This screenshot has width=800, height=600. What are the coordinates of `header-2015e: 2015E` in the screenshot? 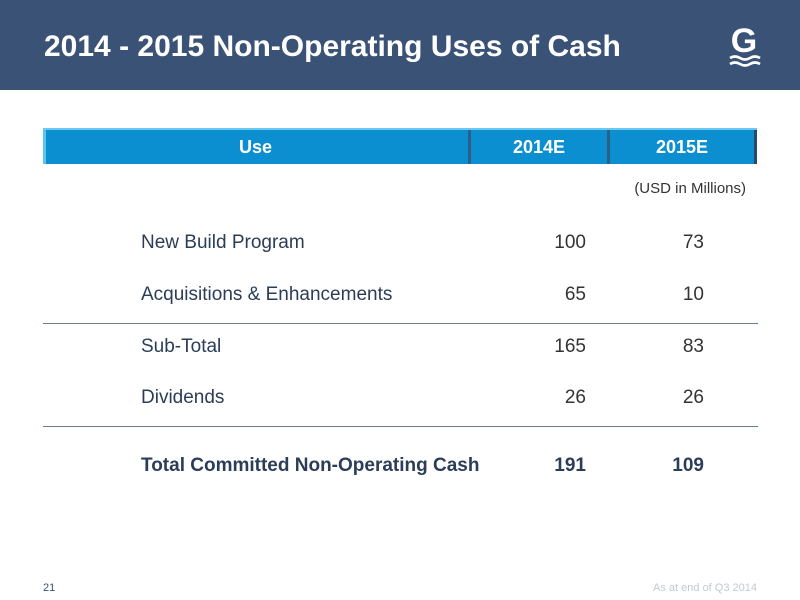 It's located at (682, 147).